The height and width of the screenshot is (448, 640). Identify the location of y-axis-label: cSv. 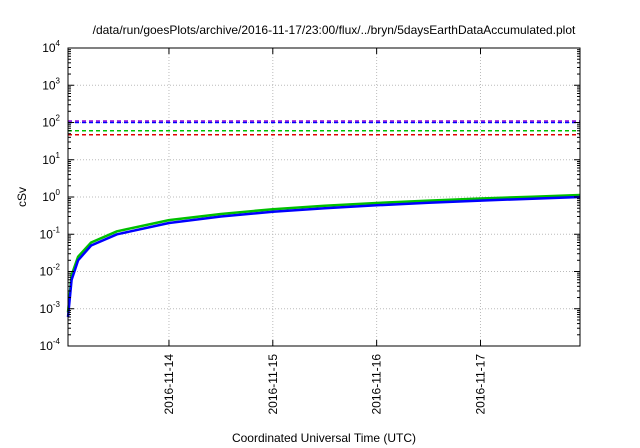
(22, 197).